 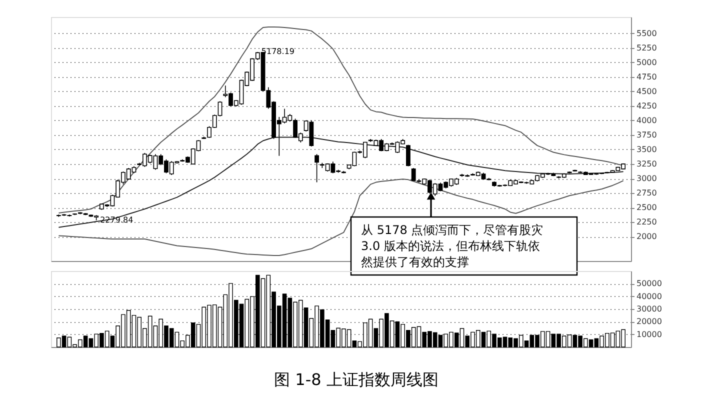 What do you see at coordinates (646, 149) in the screenshot?
I see `y-tick-label: 3500` at bounding box center [646, 149].